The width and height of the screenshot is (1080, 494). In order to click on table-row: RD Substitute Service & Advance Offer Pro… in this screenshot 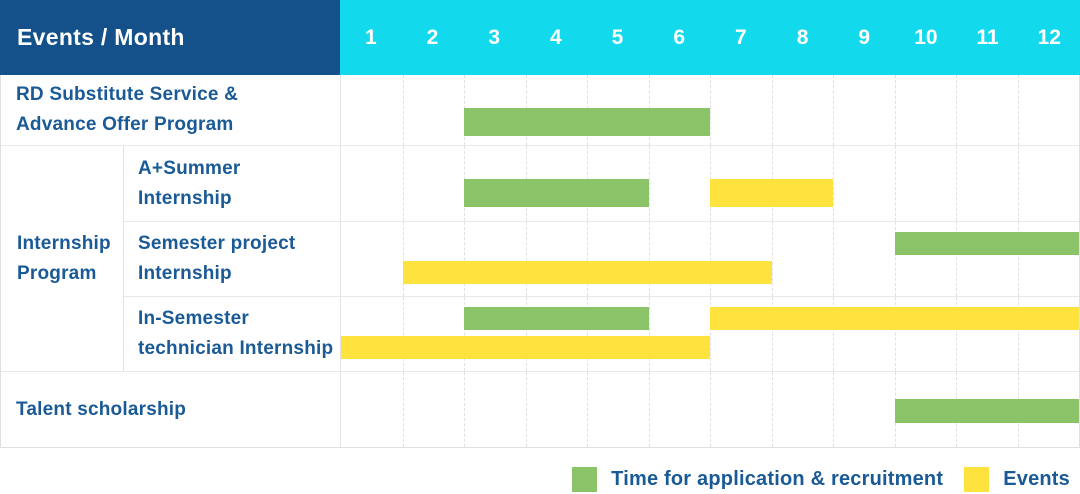, I will do `click(540, 110)`.